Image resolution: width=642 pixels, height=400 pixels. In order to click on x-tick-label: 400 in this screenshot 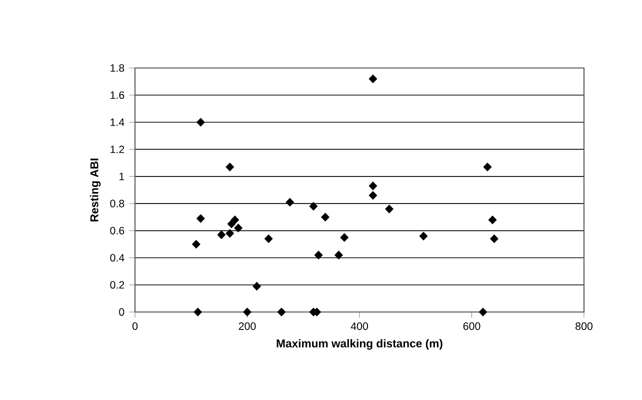, I will do `click(359, 326)`.